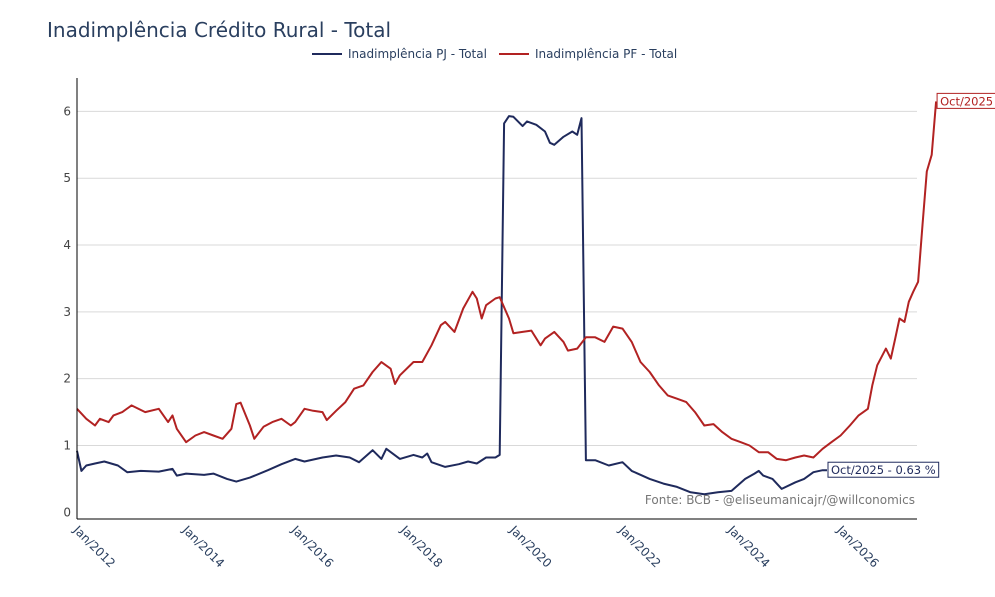 This screenshot has width=995, height=597. I want to click on x-tick-label: Jan/2022, so click(639, 546).